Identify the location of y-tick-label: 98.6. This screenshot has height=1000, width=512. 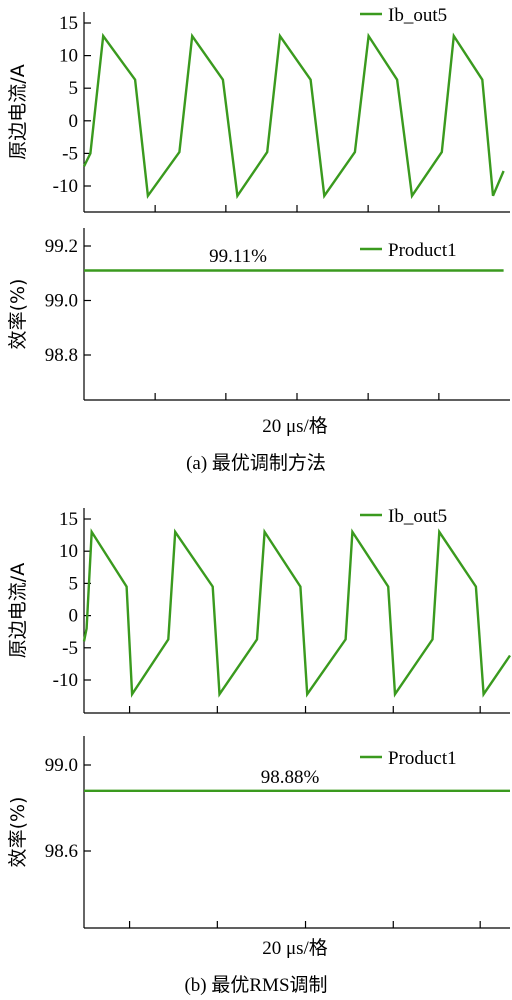
(61, 851).